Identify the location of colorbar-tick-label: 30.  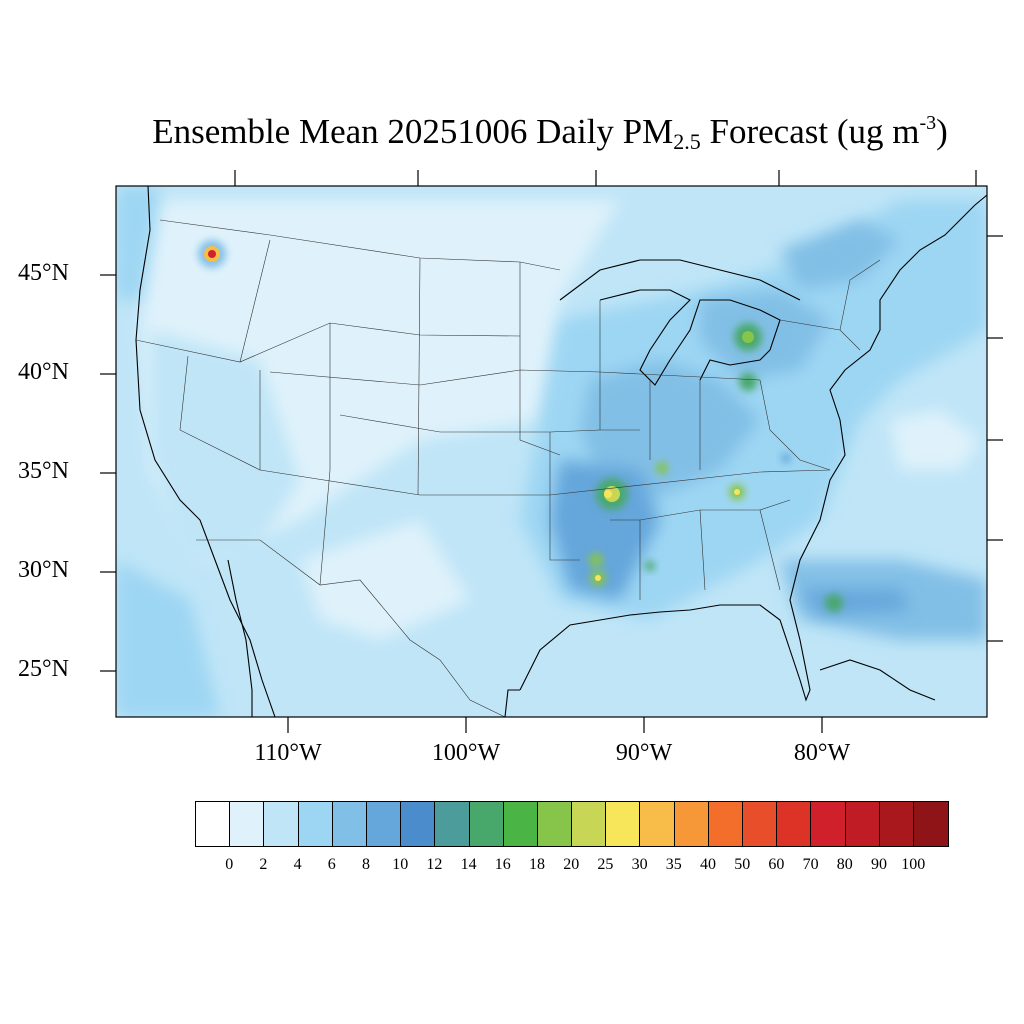
(639, 864).